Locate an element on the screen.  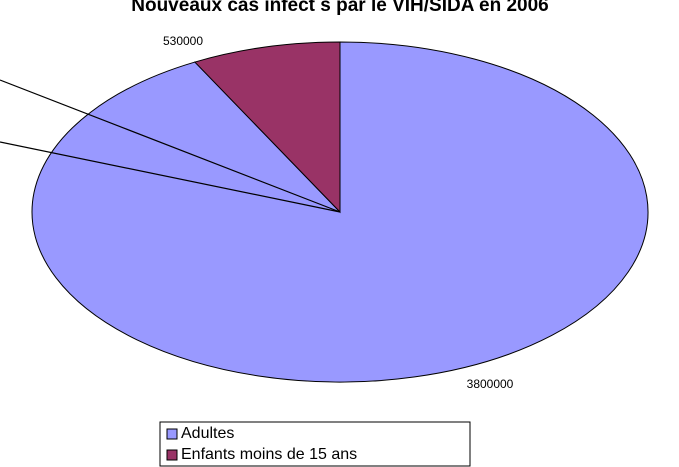
legend-label: Adultes is located at coordinates (207, 433).